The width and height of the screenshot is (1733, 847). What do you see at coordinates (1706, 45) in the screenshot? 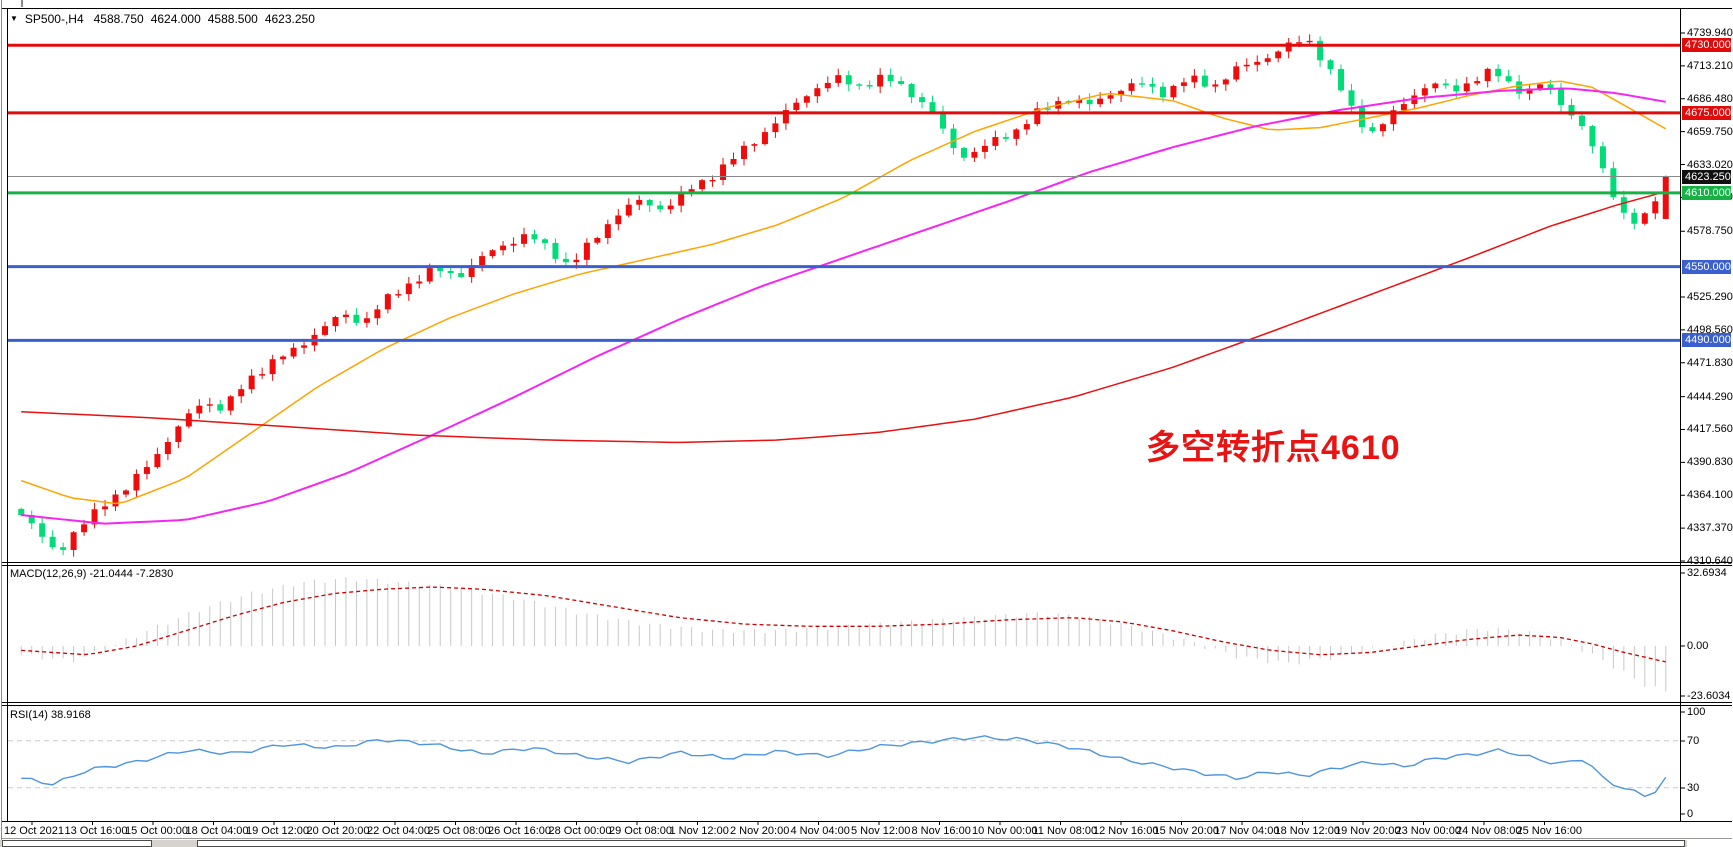
I see `price-level-badge: 4730.000` at bounding box center [1706, 45].